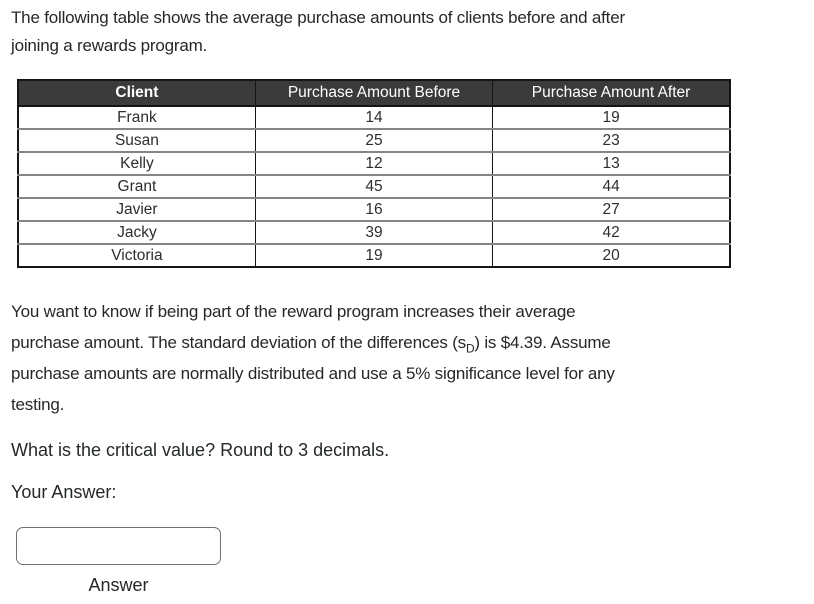  I want to click on scenario-line-4: testing., so click(38, 404).